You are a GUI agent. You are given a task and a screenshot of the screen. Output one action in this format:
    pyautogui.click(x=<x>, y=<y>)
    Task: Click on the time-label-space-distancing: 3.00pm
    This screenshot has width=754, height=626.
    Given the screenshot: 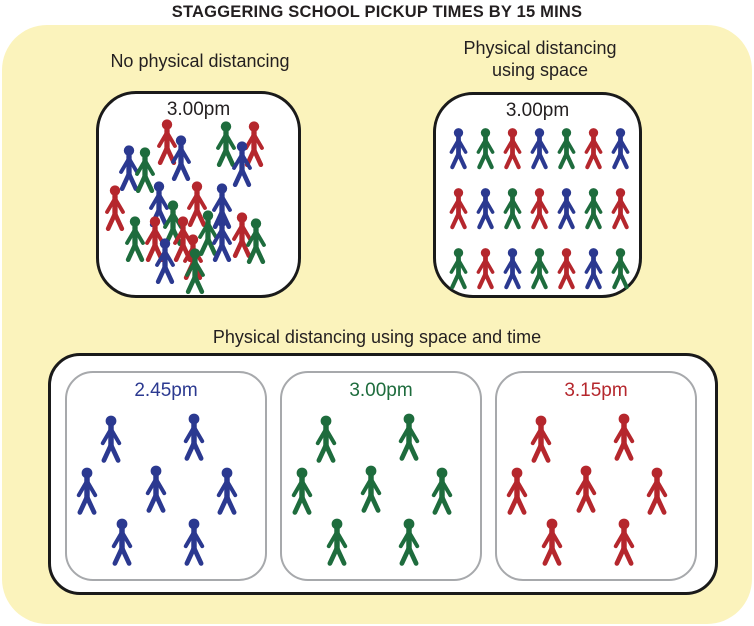 What is the action you would take?
    pyautogui.click(x=537, y=110)
    